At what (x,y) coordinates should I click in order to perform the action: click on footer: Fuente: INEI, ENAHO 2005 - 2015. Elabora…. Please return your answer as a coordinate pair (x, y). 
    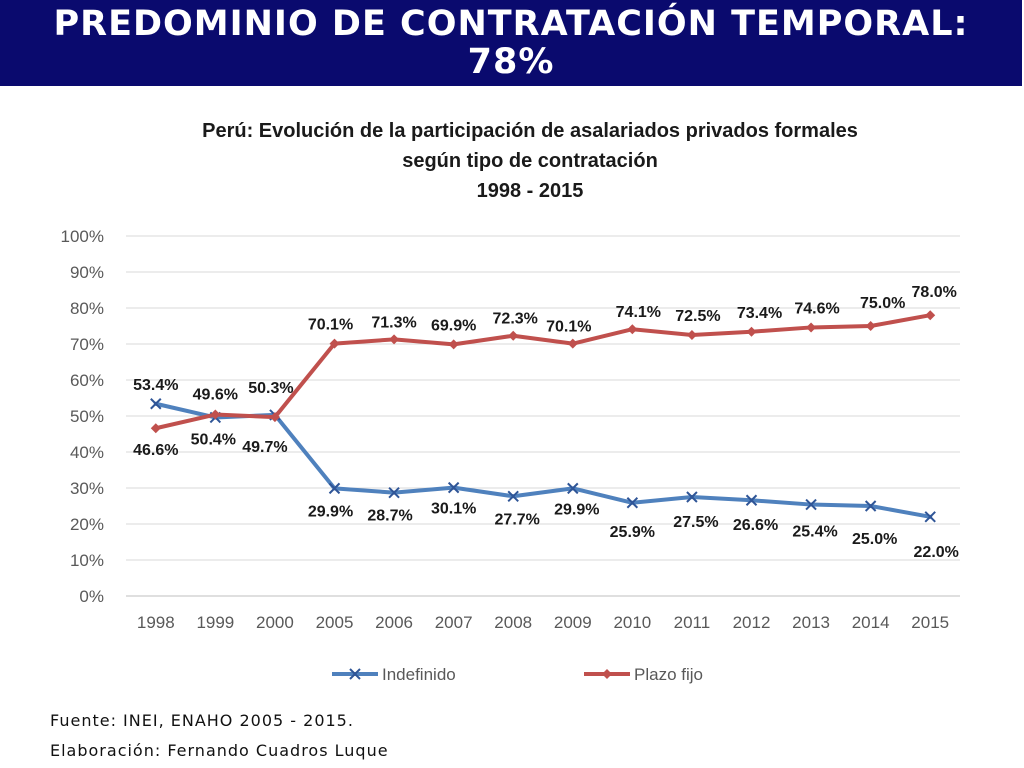
    Looking at the image, I should click on (219, 736).